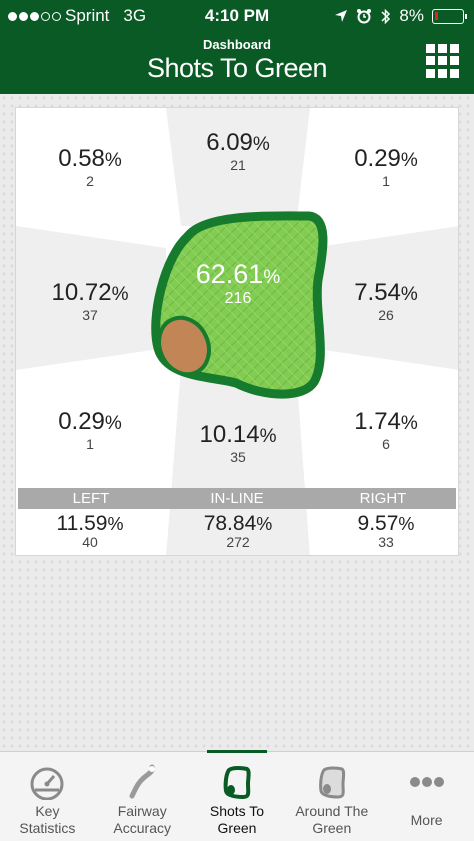 This screenshot has height=841, width=474. I want to click on tab-around-the-green: Around The Green, so click(331, 796).